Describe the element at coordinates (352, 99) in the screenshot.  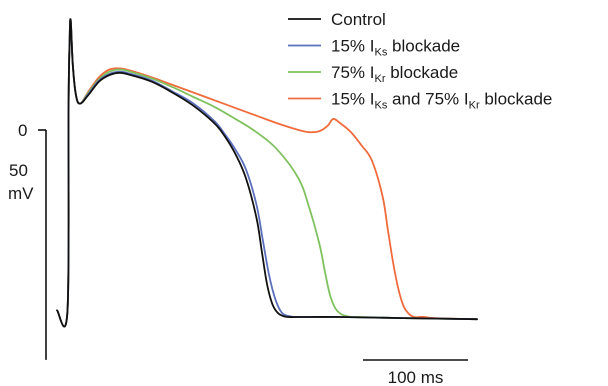
I see `legend-both-prefix: 15% I` at that location.